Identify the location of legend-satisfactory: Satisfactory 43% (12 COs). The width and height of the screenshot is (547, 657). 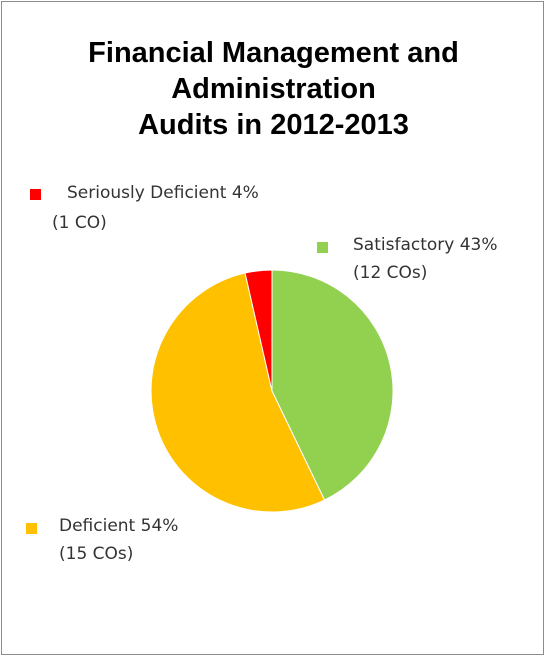
(422, 263).